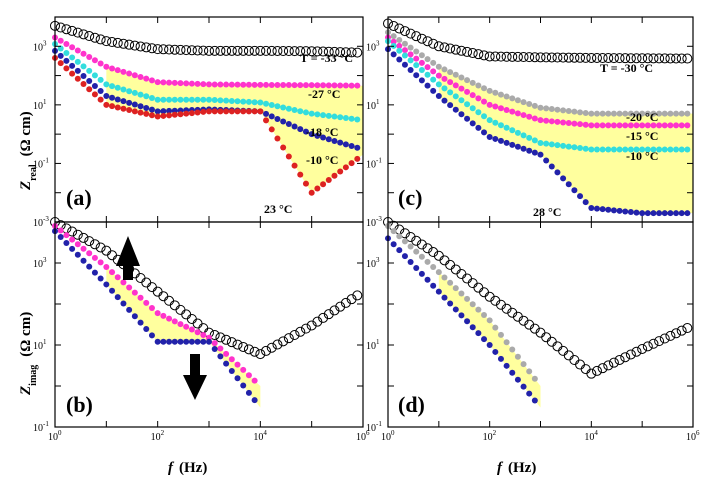 The height and width of the screenshot is (492, 706). Describe the element at coordinates (538, 73) in the screenshot. I see `series--20C` at that location.